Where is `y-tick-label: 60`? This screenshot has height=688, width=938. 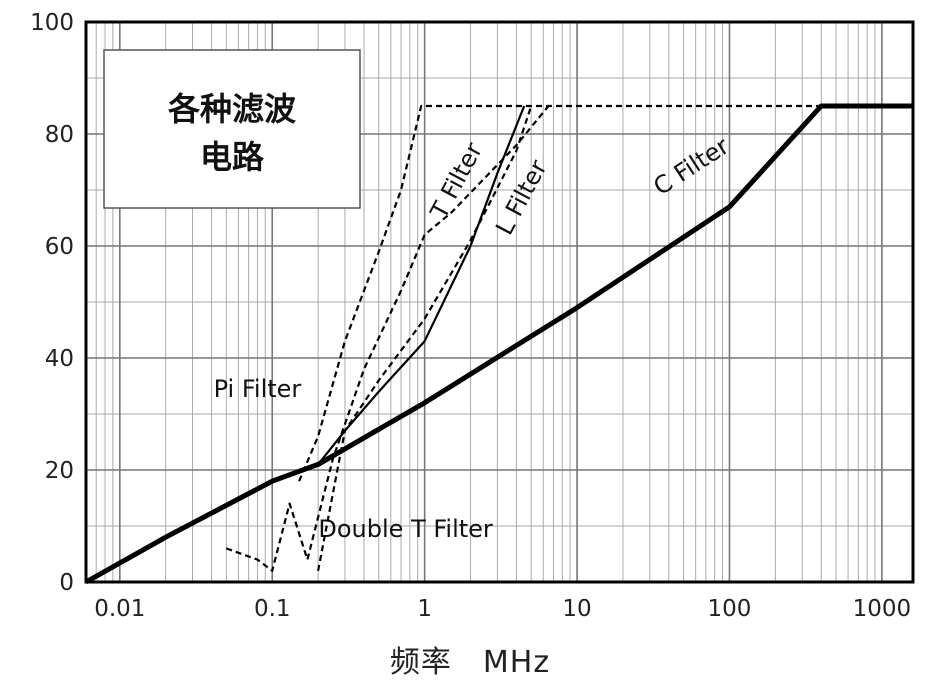
y-tick-label: 60 is located at coordinates (59, 247).